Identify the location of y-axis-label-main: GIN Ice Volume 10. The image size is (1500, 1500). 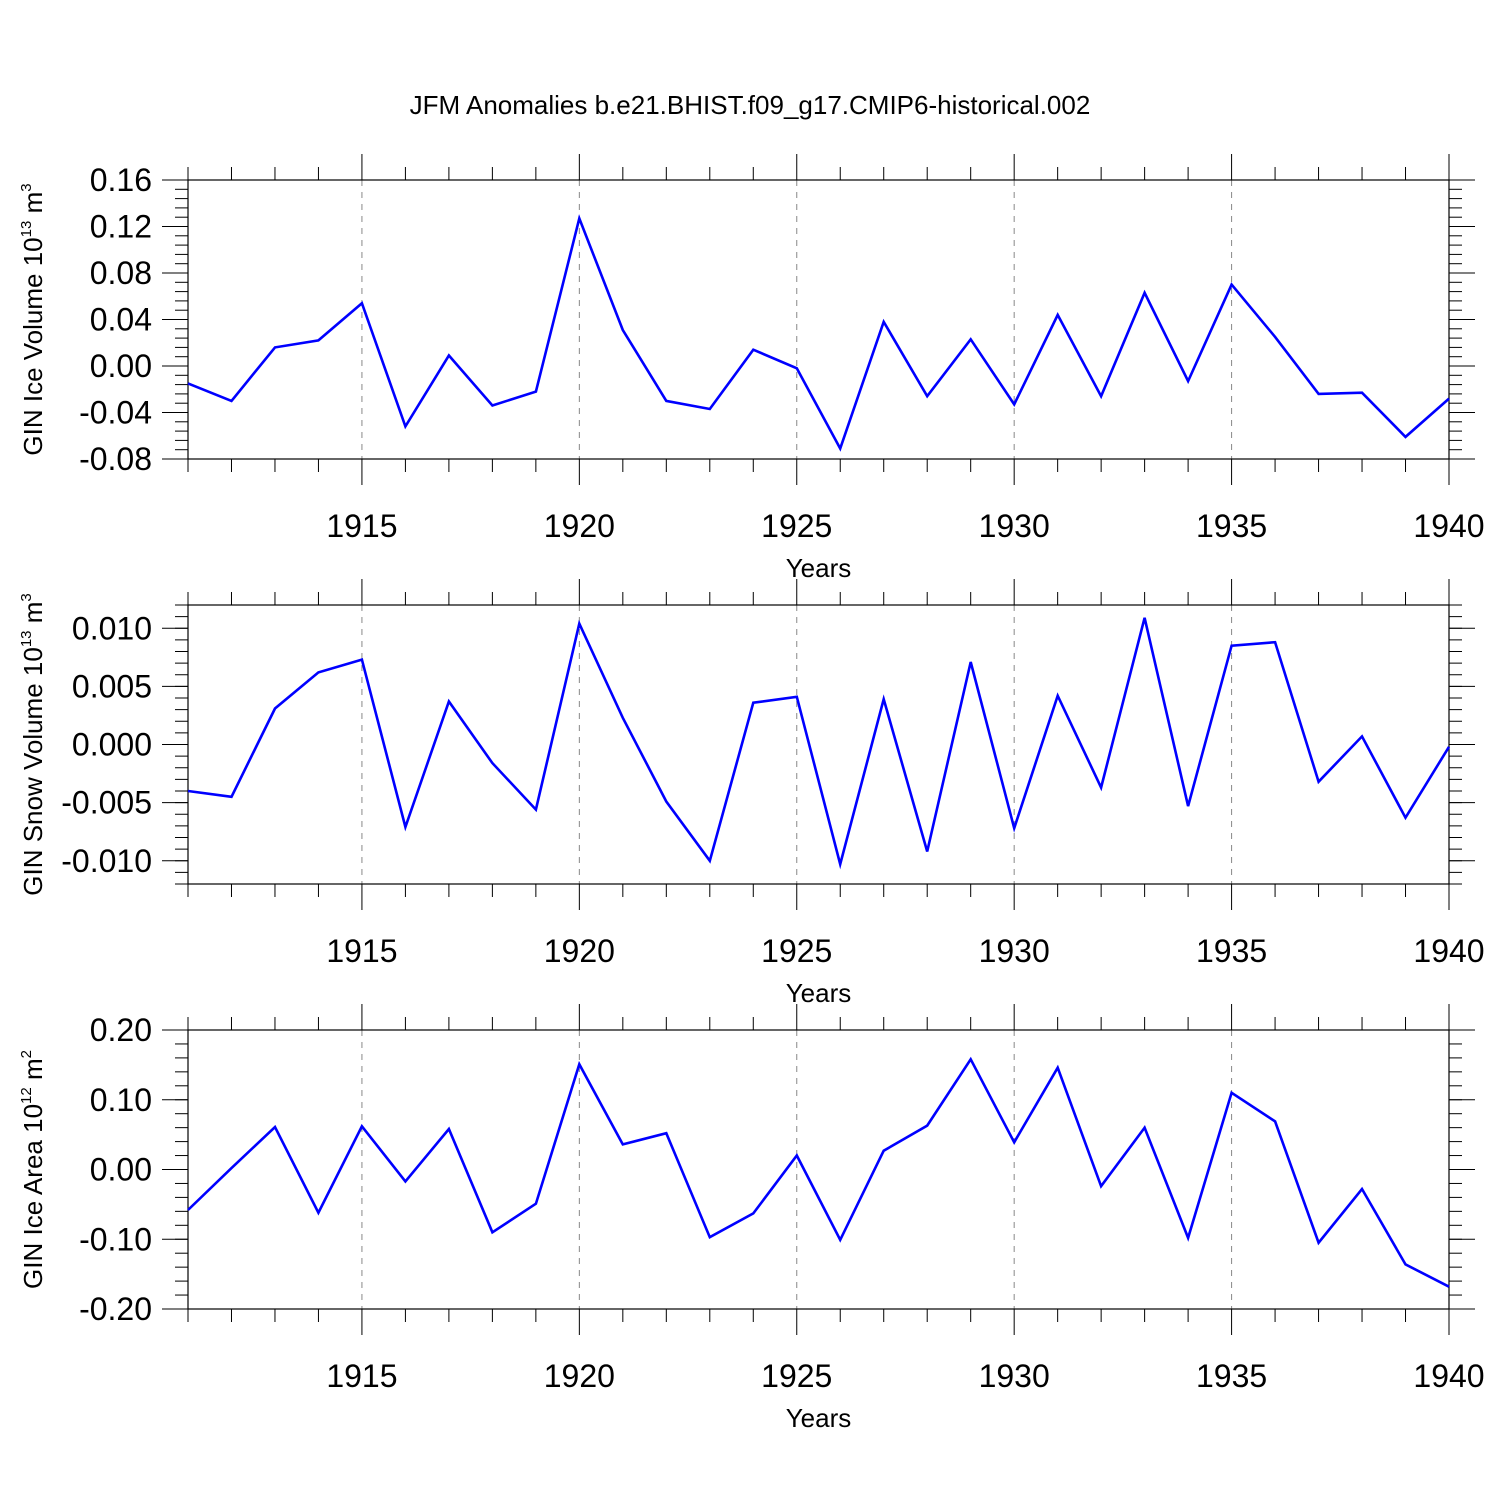
(33, 346).